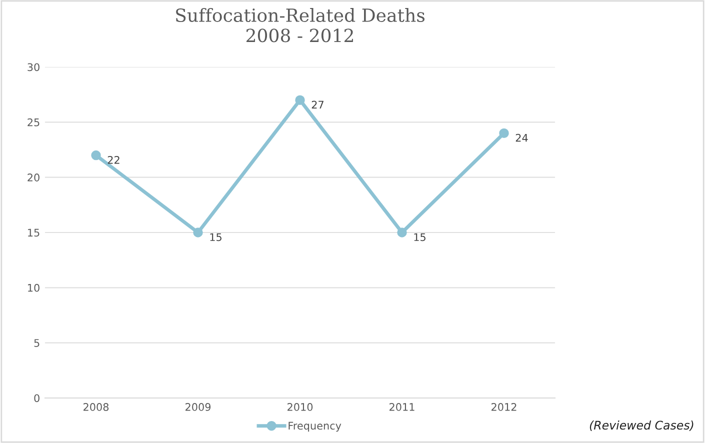 Image resolution: width=705 pixels, height=443 pixels. I want to click on y-tick-label: 25, so click(34, 122).